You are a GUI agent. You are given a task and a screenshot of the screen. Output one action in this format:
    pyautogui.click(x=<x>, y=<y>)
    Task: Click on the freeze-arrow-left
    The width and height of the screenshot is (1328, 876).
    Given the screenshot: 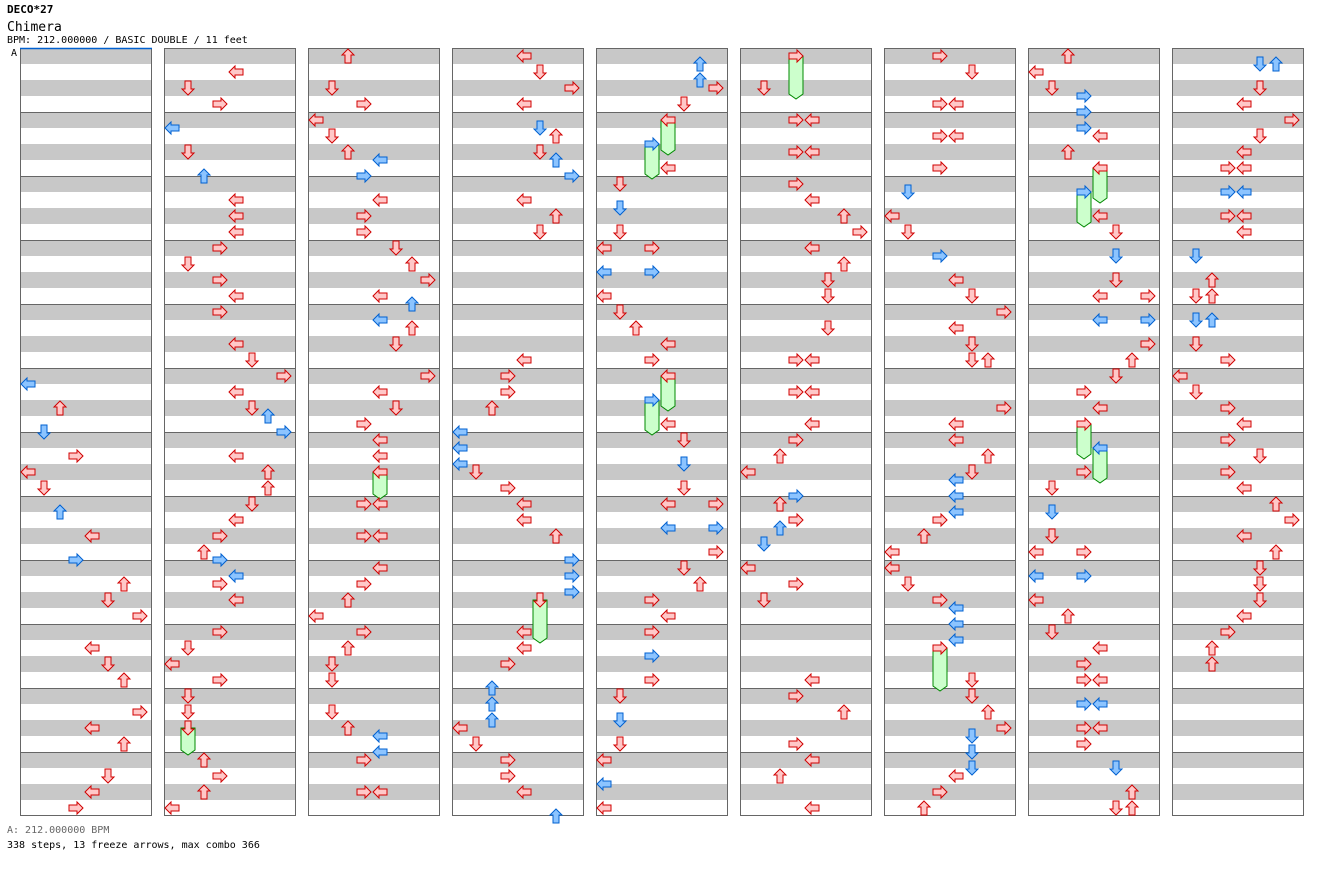 What is the action you would take?
    pyautogui.click(x=1100, y=185)
    